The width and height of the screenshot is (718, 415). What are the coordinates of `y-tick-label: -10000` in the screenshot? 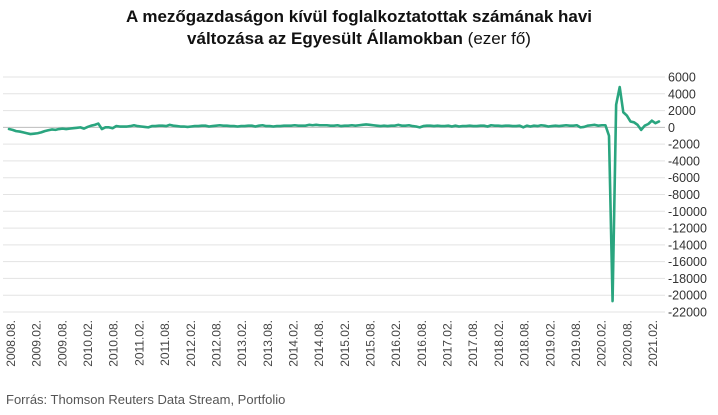 It's located at (687, 212).